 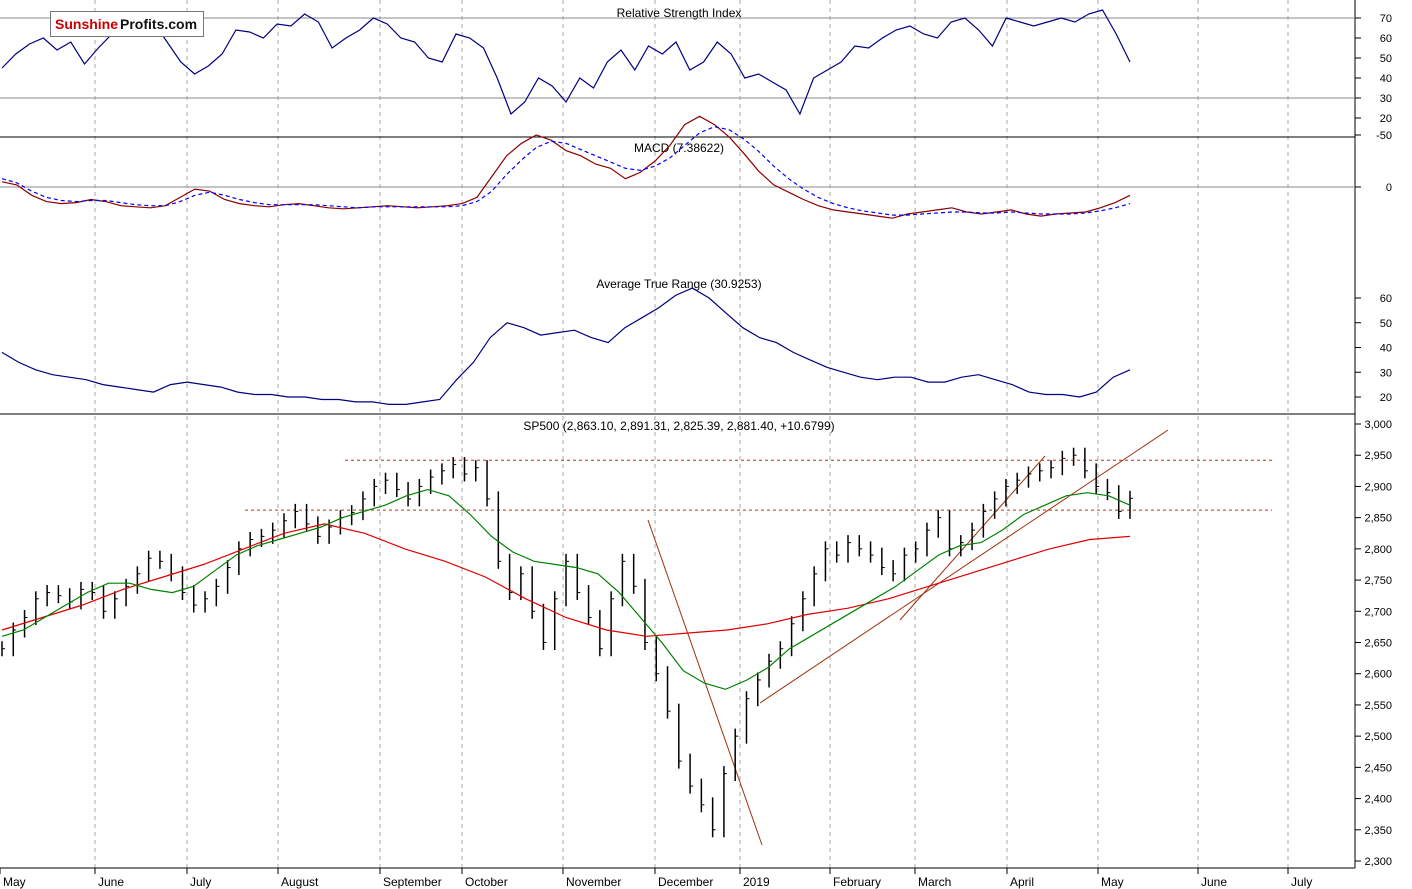 What do you see at coordinates (162, 24) in the screenshot?
I see `logo-part-2: Profits.com` at bounding box center [162, 24].